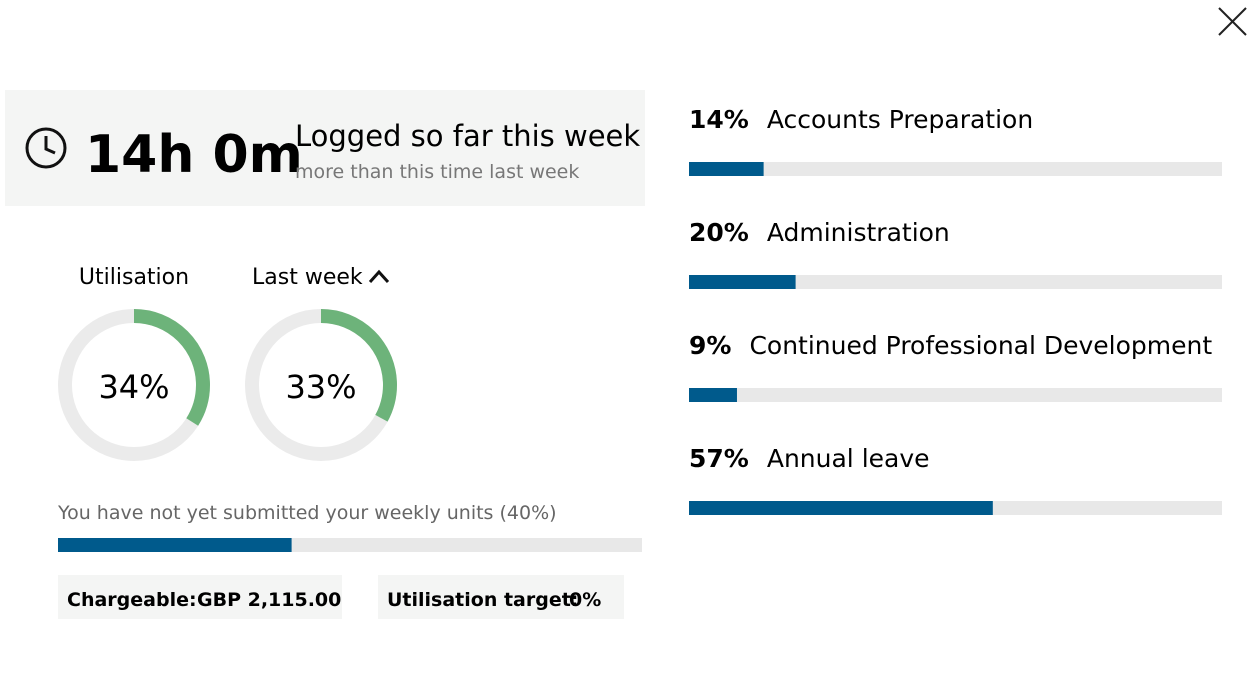 The image size is (1253, 681). I want to click on summary-box, so click(325, 148).